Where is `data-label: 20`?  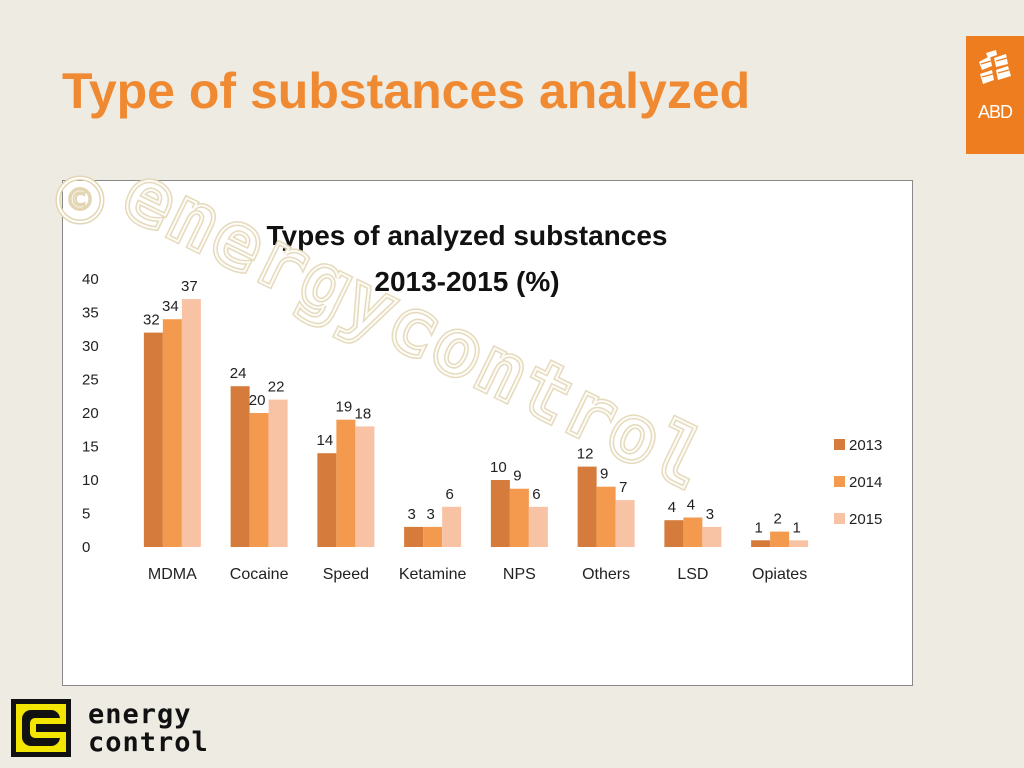 data-label: 20 is located at coordinates (257, 400).